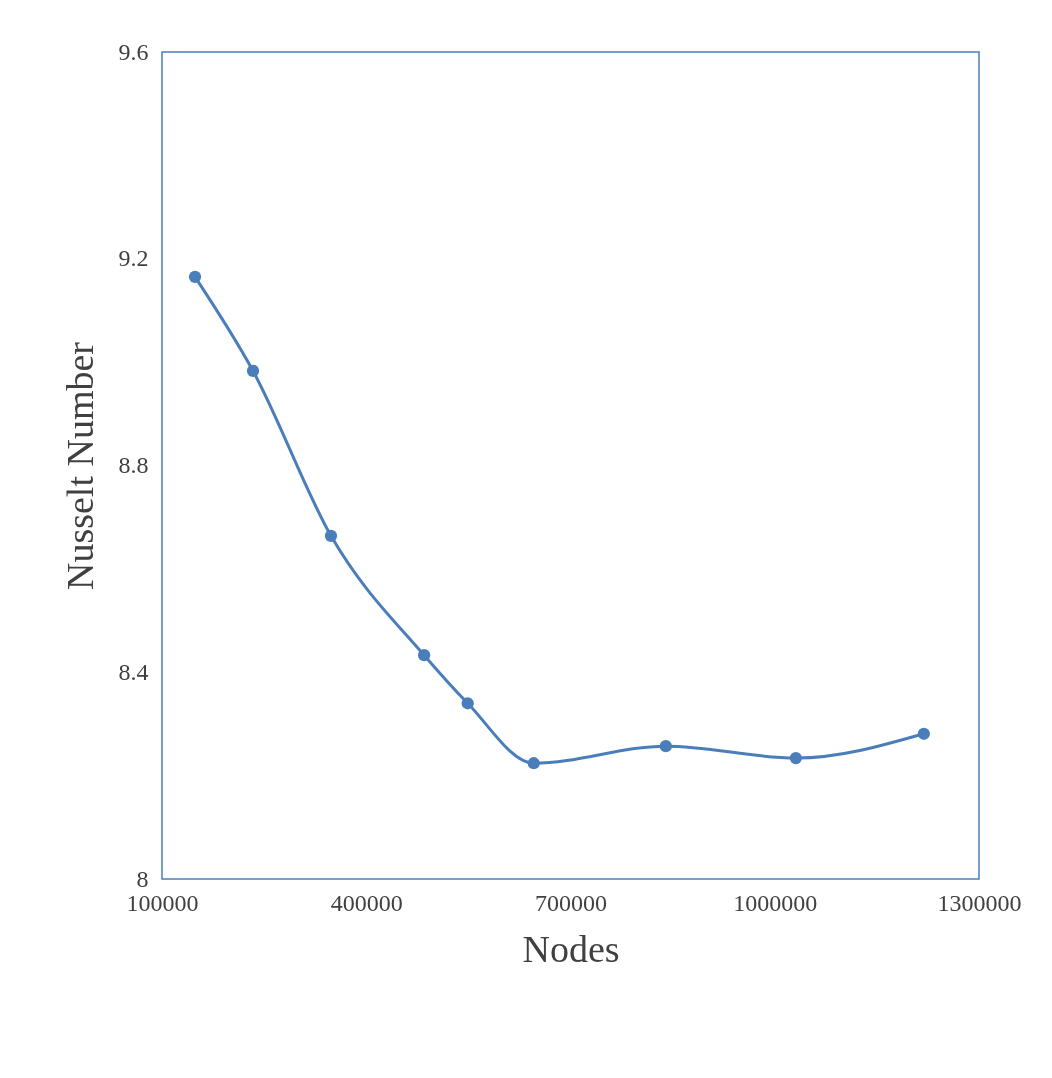 This screenshot has height=1078, width=1052. What do you see at coordinates (142, 878) in the screenshot?
I see `y-tick-label: 8` at bounding box center [142, 878].